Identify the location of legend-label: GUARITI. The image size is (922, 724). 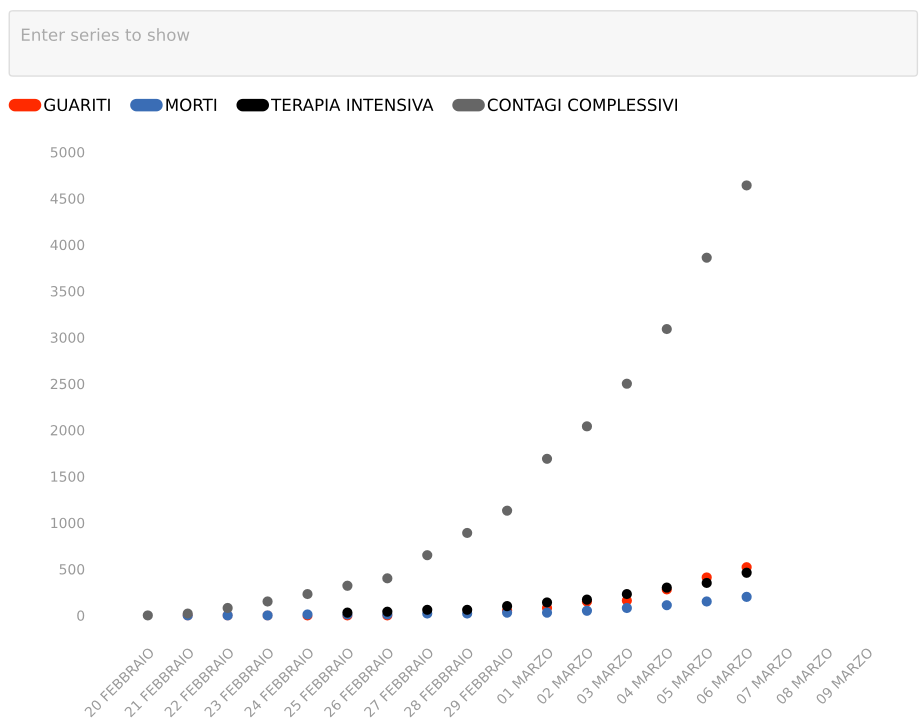
(77, 105).